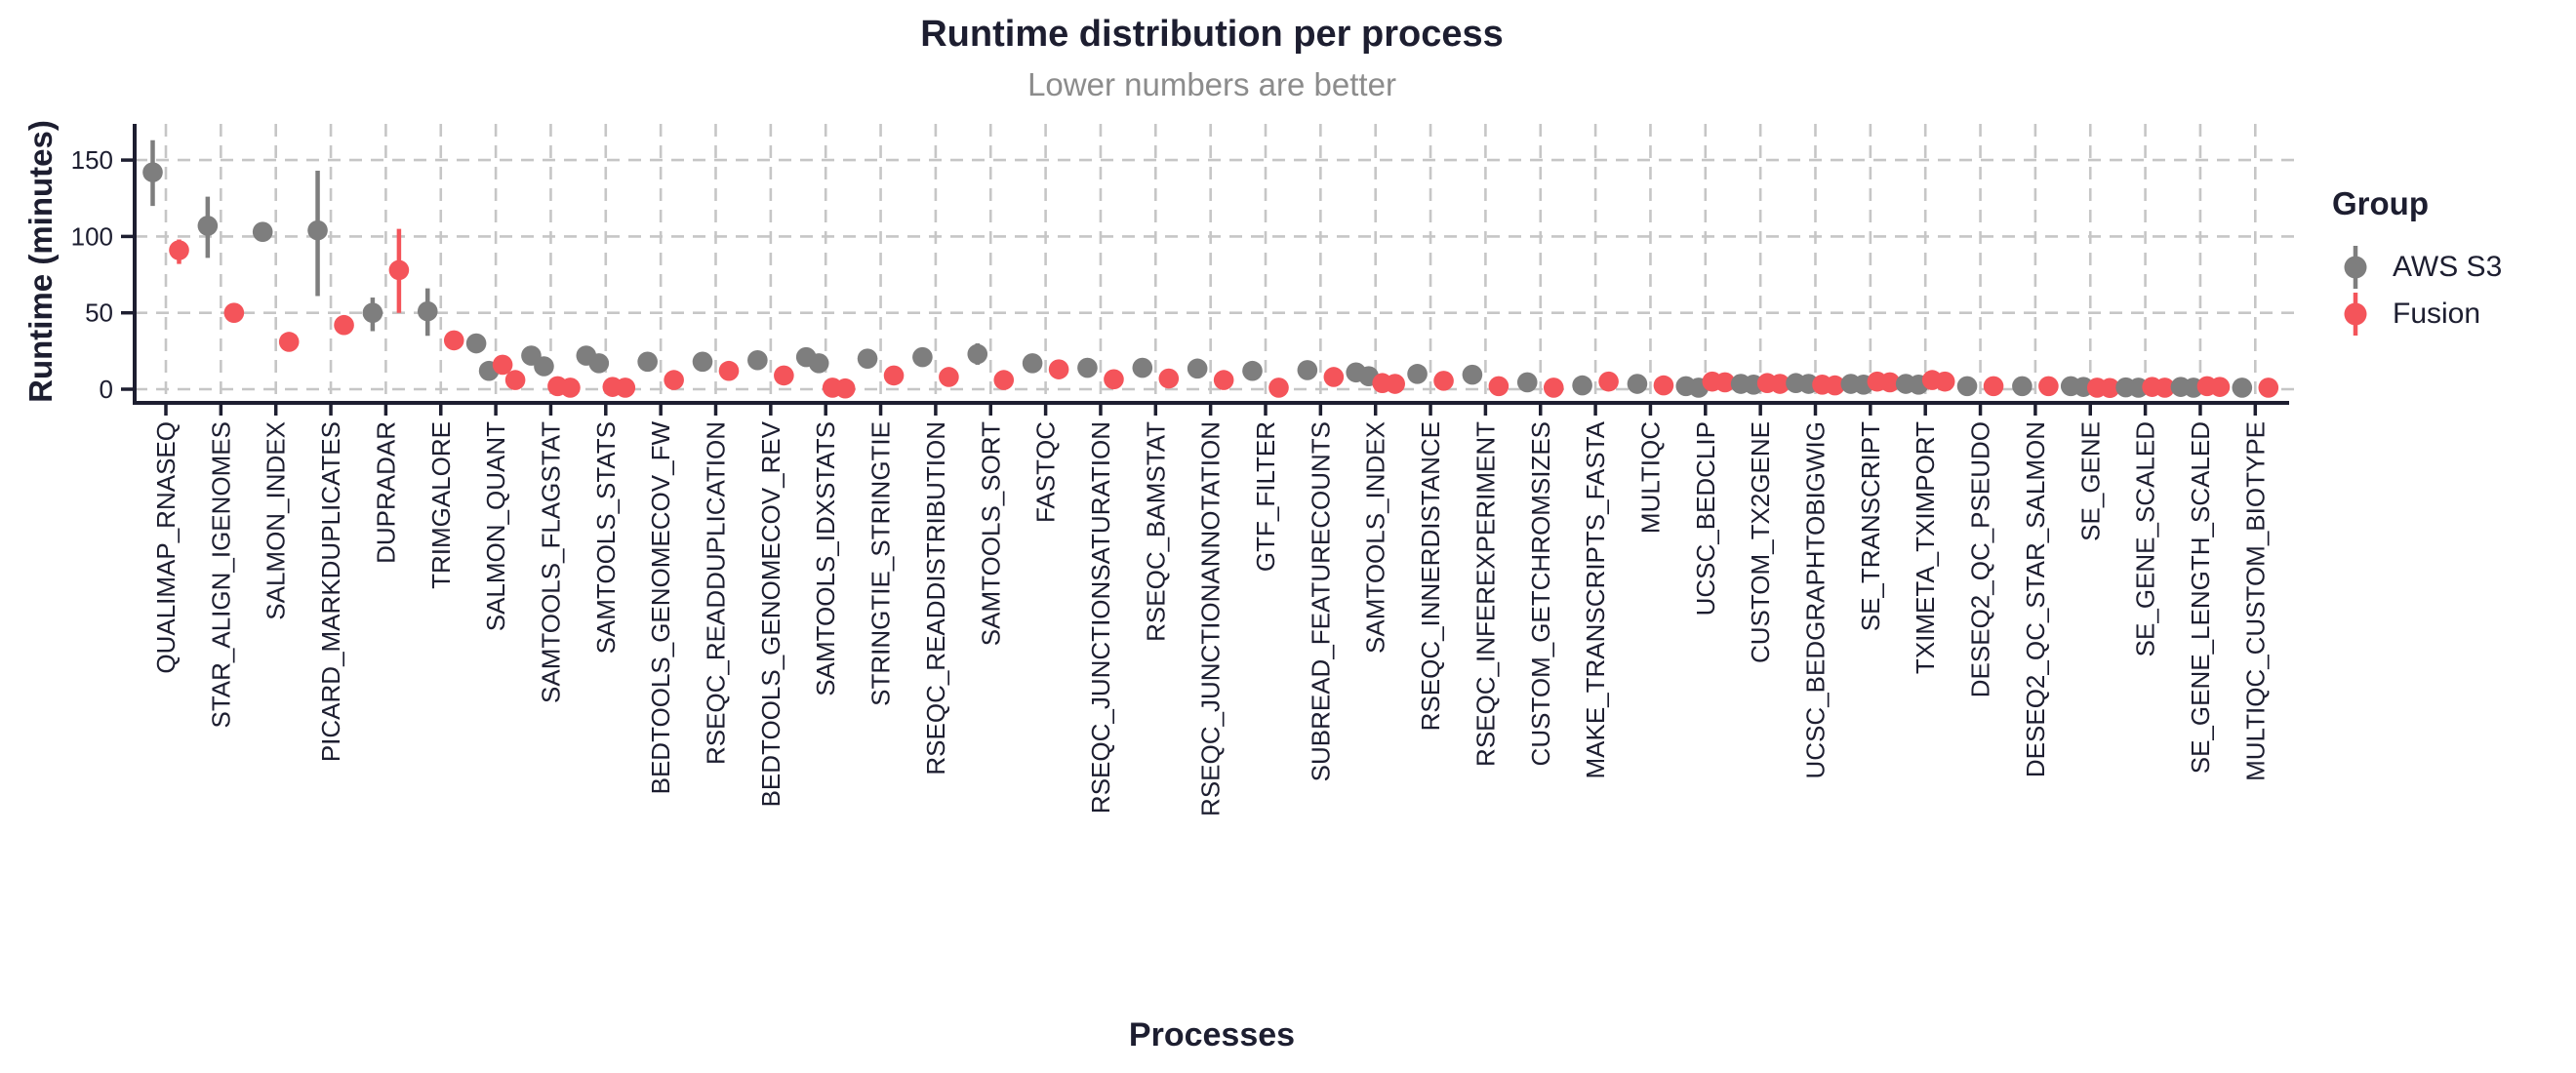 The width and height of the screenshot is (2576, 1073). I want to click on chart-title: Runtime distribution per process, so click(1212, 34).